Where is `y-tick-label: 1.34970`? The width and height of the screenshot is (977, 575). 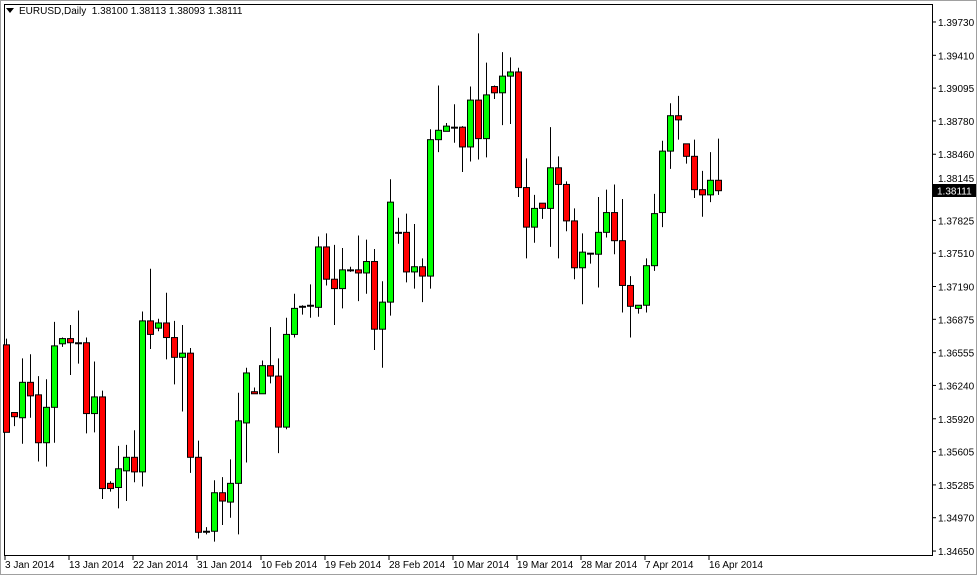 y-tick-label: 1.34970 is located at coordinates (956, 519).